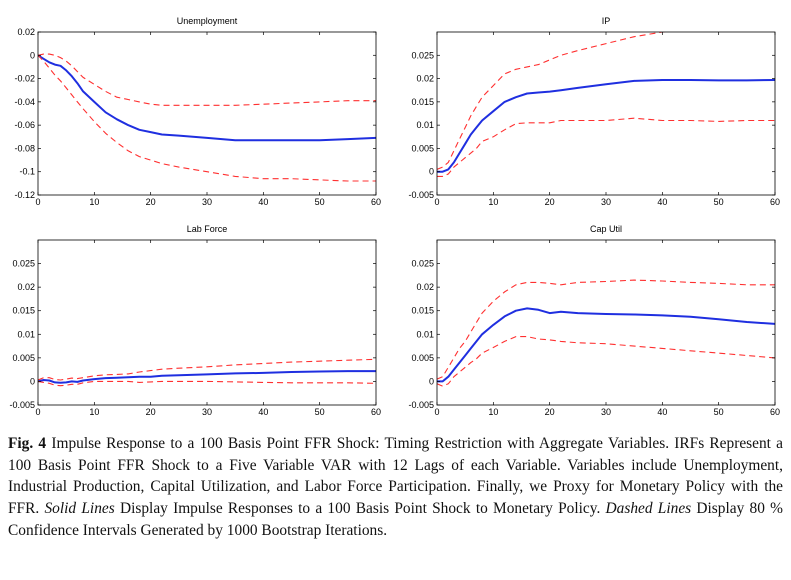 This screenshot has height=580, width=791. I want to click on panel-title: IP, so click(606, 21).